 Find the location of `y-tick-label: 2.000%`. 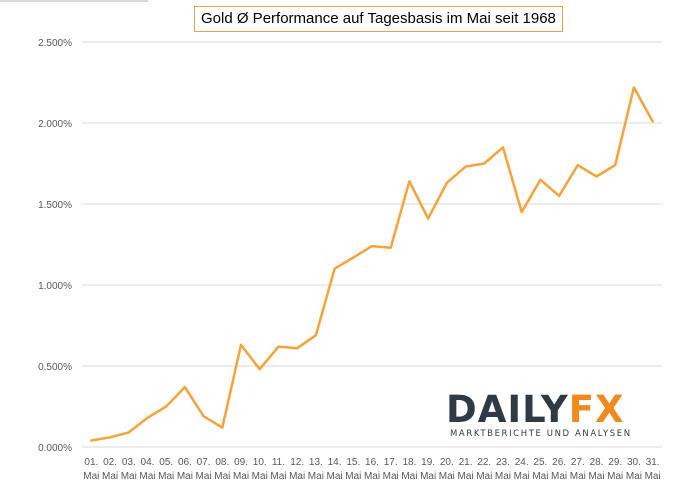

y-tick-label: 2.000% is located at coordinates (55, 124).